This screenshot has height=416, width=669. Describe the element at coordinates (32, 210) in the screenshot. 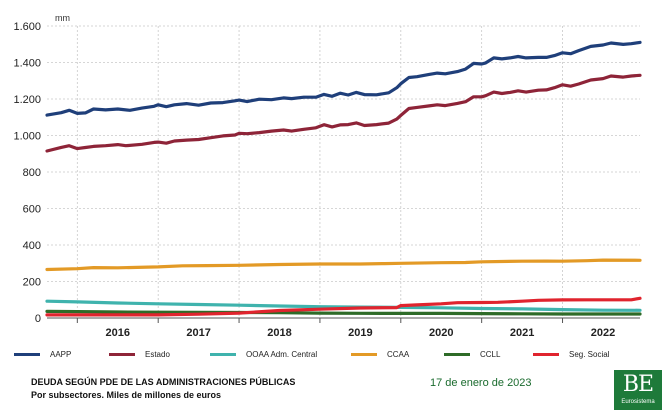

I see `y-tick-label: 600` at that location.